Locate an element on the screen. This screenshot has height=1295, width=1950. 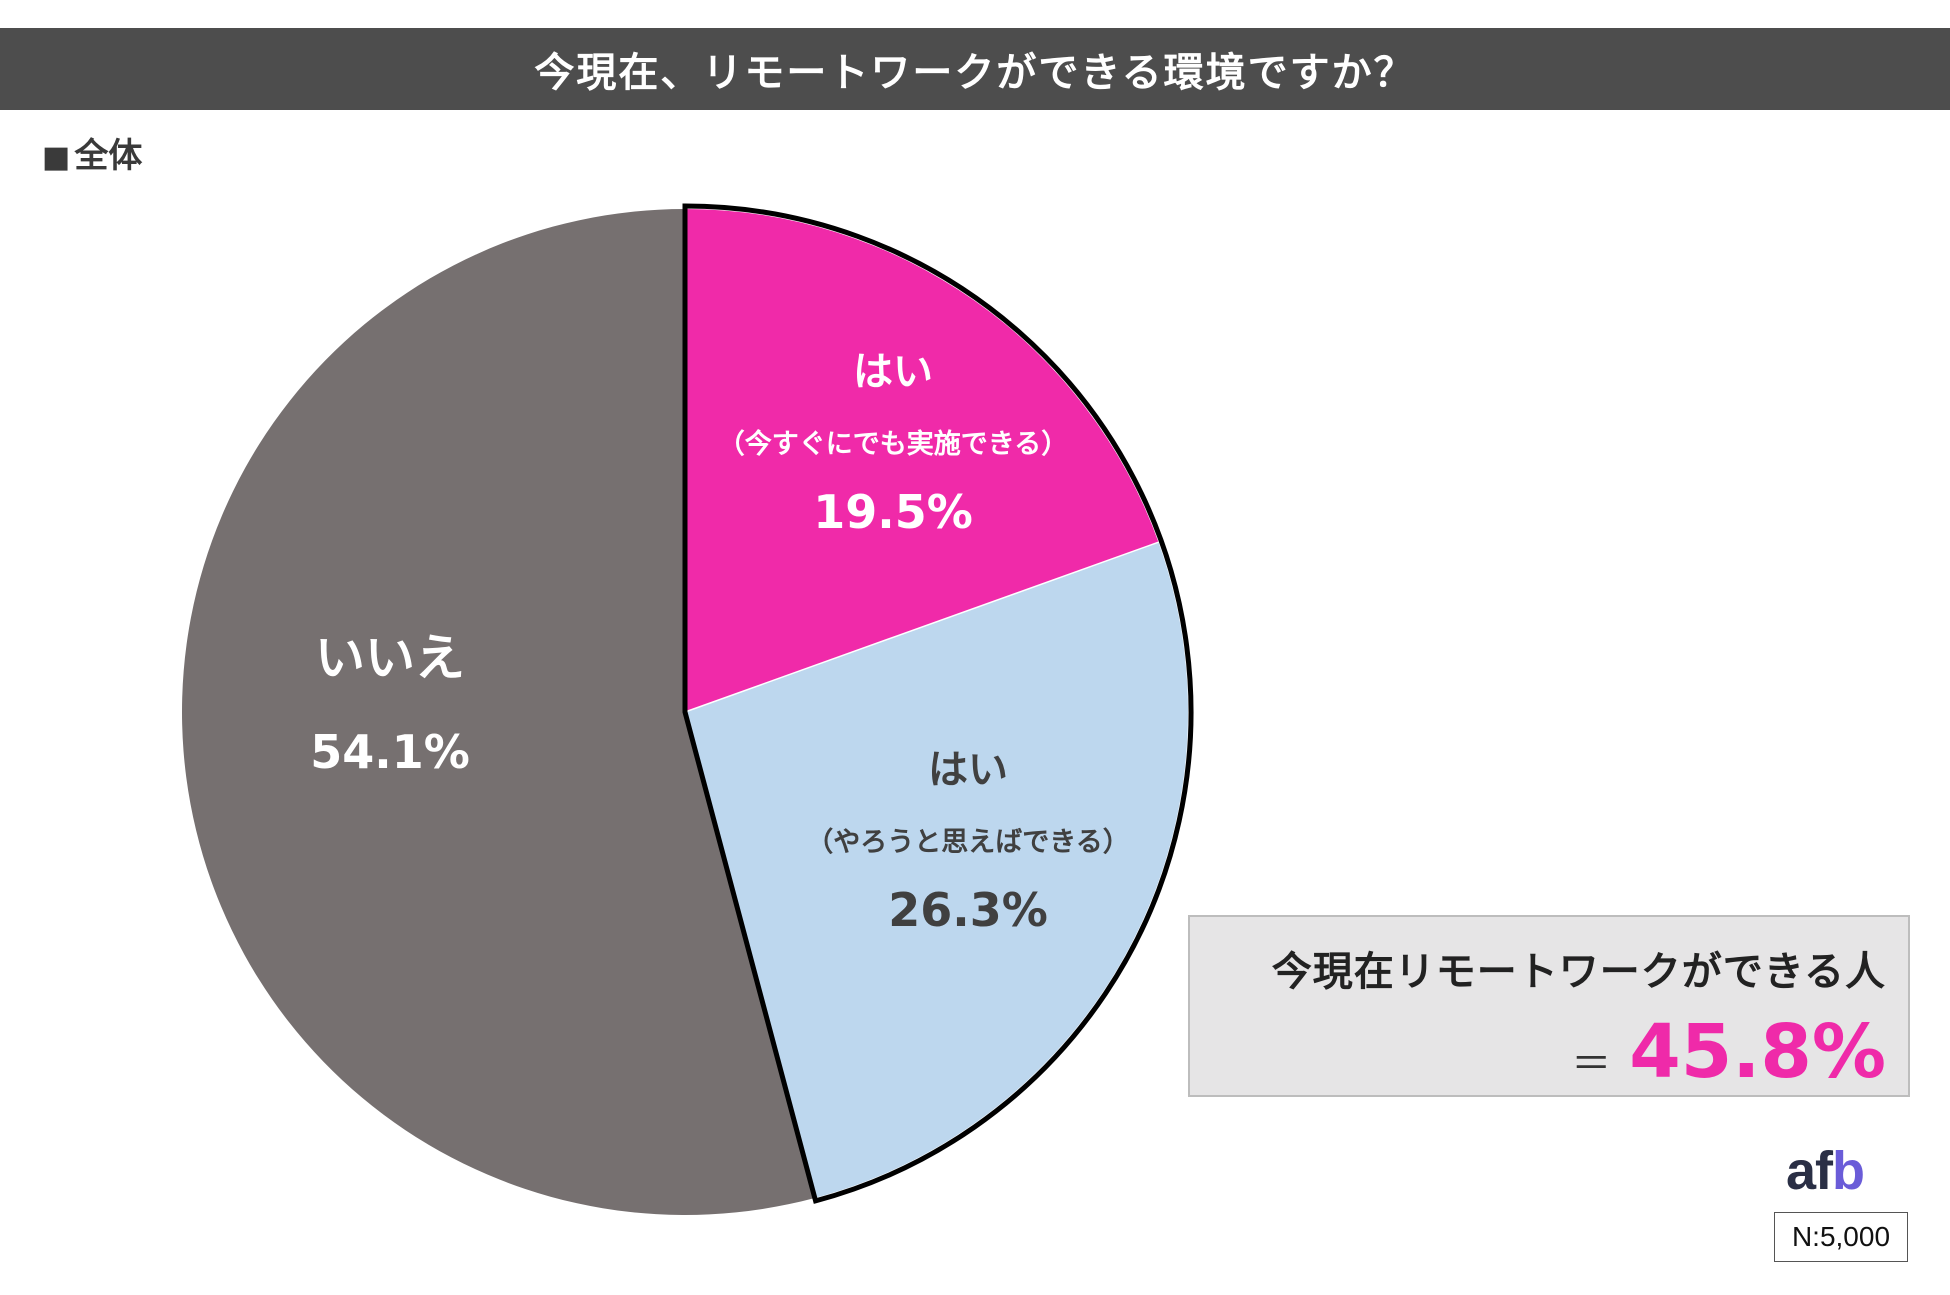
summary-caption: 今現在リモートワークができる人 is located at coordinates (1578, 972).